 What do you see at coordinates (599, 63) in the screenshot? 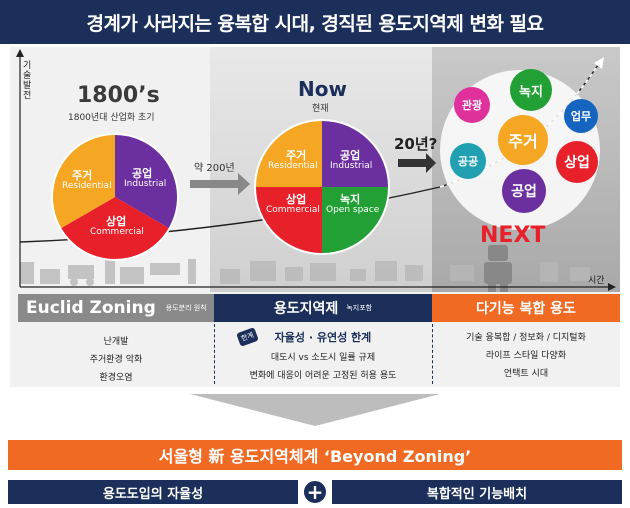
I see `future-arrowhead` at bounding box center [599, 63].